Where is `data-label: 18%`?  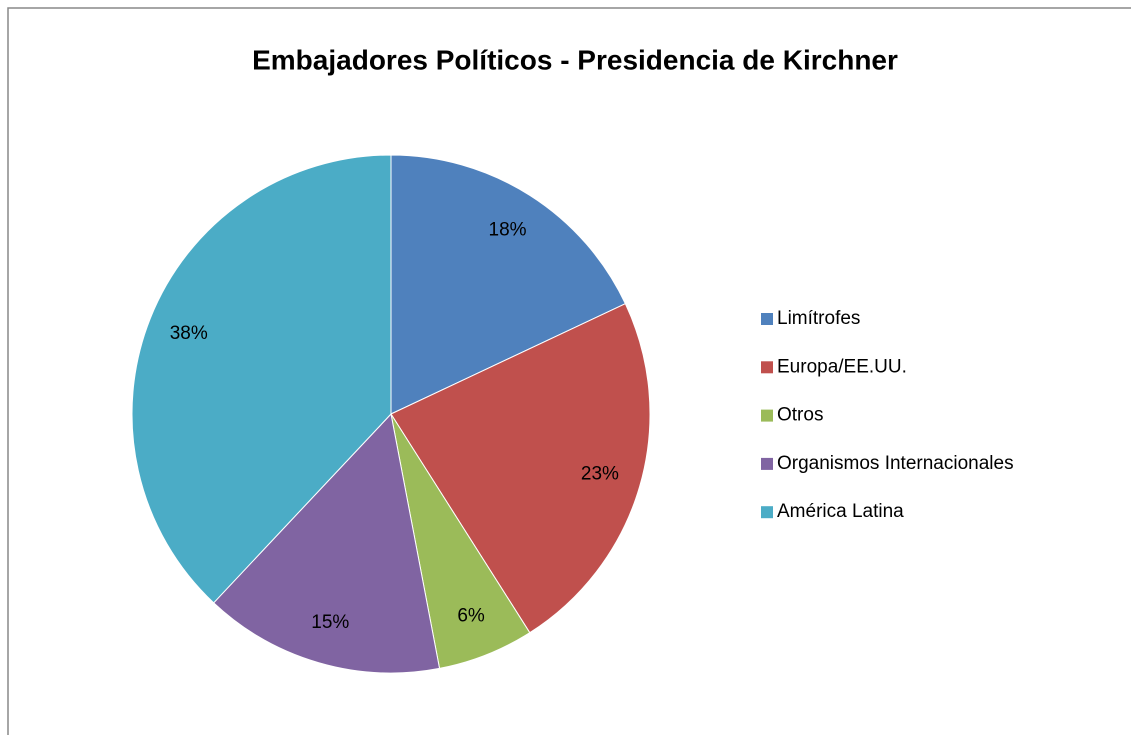
data-label: 18% is located at coordinates (508, 229).